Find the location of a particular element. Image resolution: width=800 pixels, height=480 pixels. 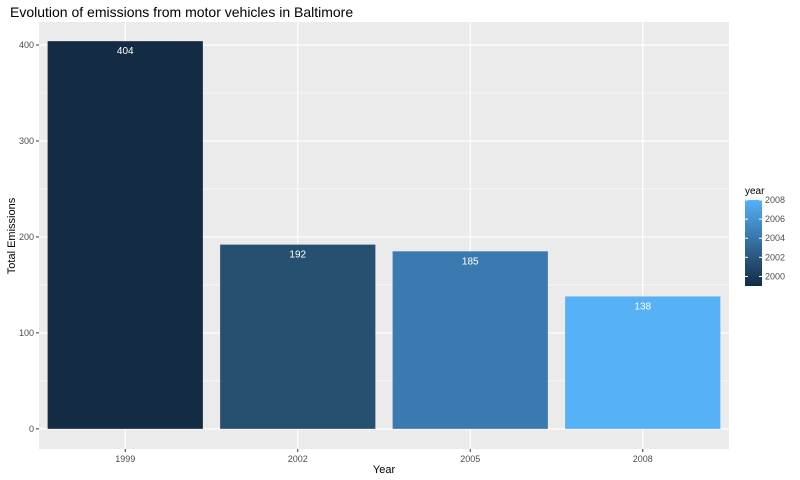

y-tick-label: 400 is located at coordinates (26, 45).